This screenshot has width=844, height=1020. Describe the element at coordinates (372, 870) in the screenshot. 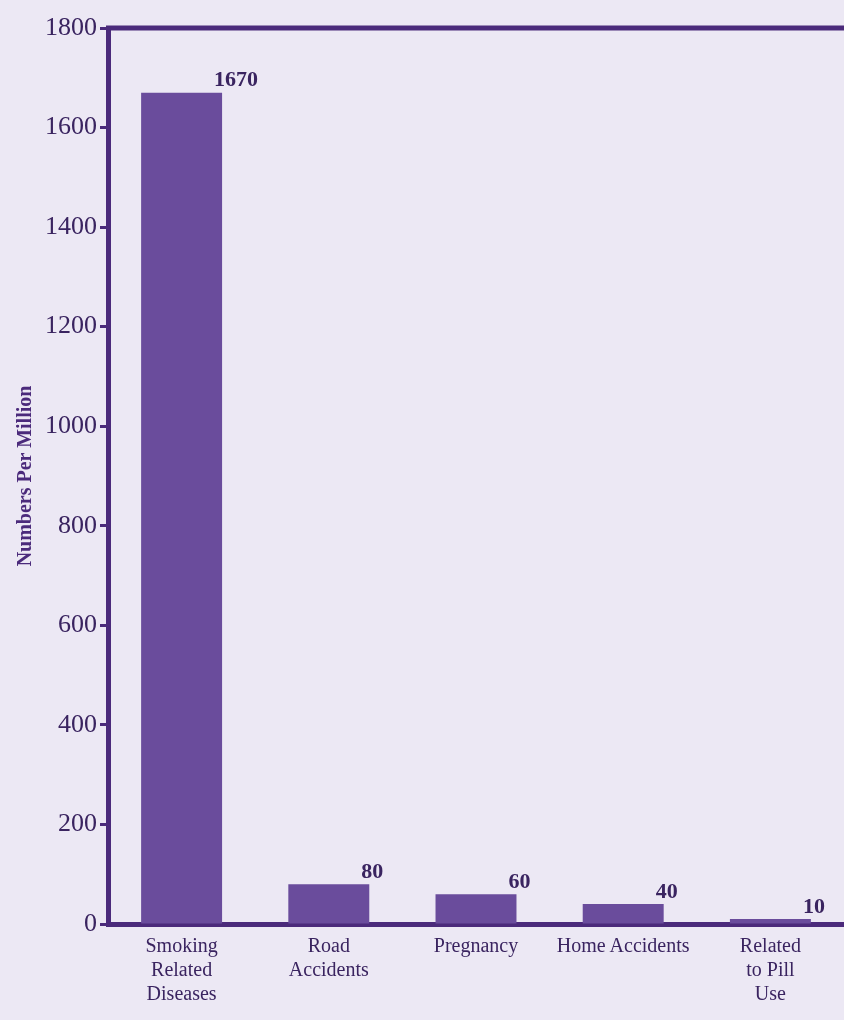

I see `data-label: 80` at that location.